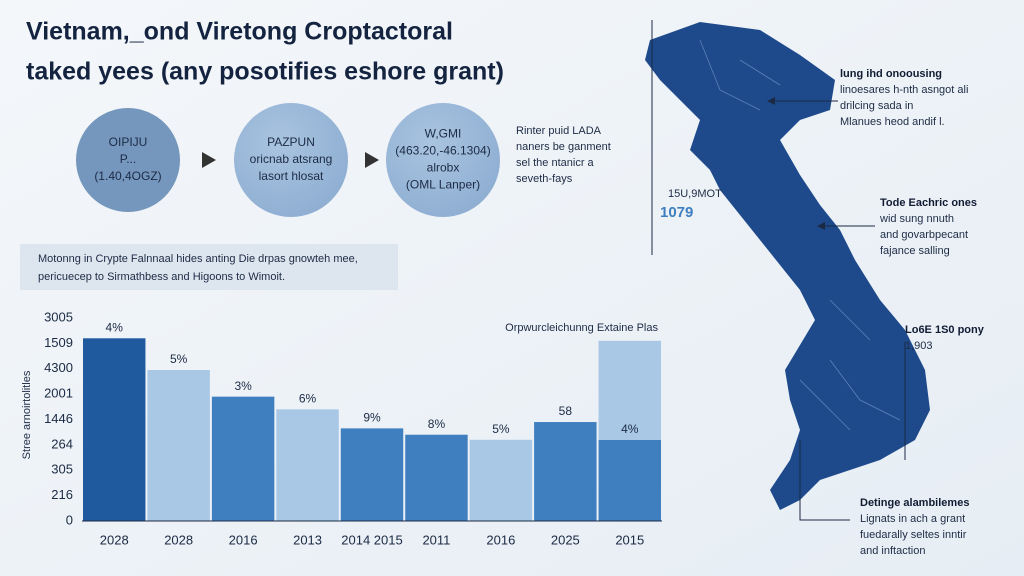  Describe the element at coordinates (892, 551) in the screenshot. I see `map-note: and inftaction` at that location.